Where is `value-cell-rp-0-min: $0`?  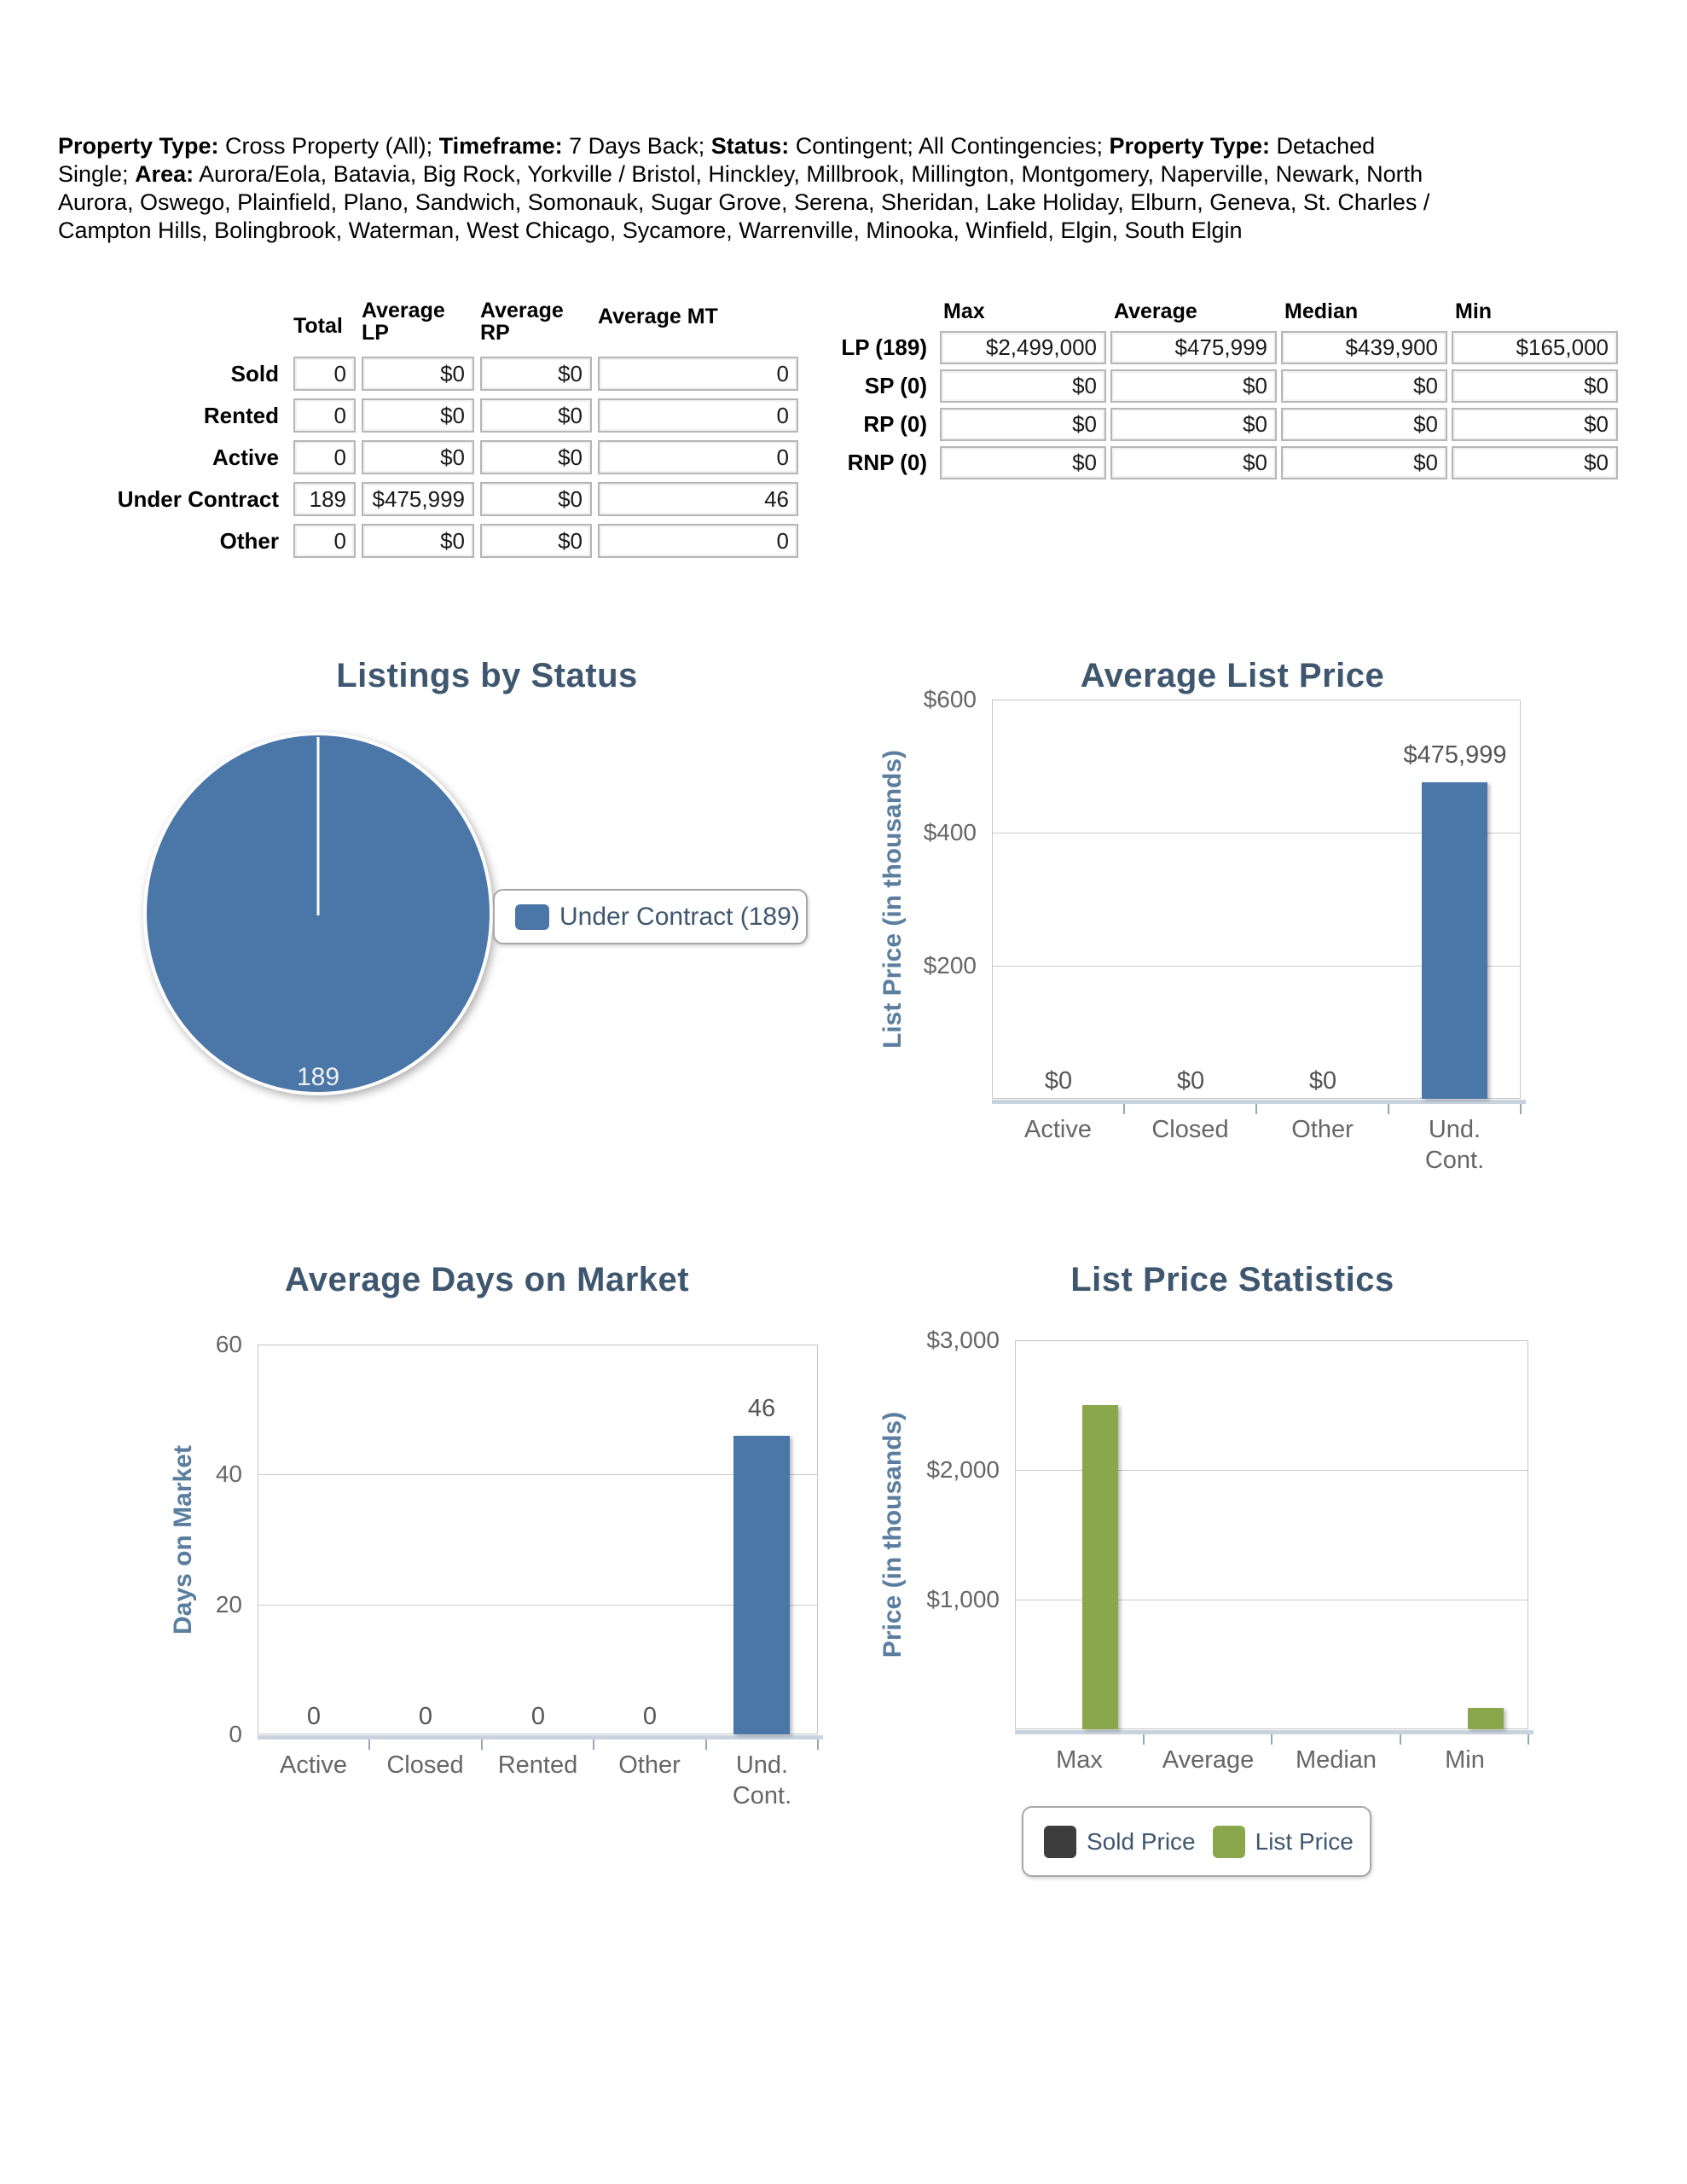 value-cell-rp-0-min: $0 is located at coordinates (1535, 425).